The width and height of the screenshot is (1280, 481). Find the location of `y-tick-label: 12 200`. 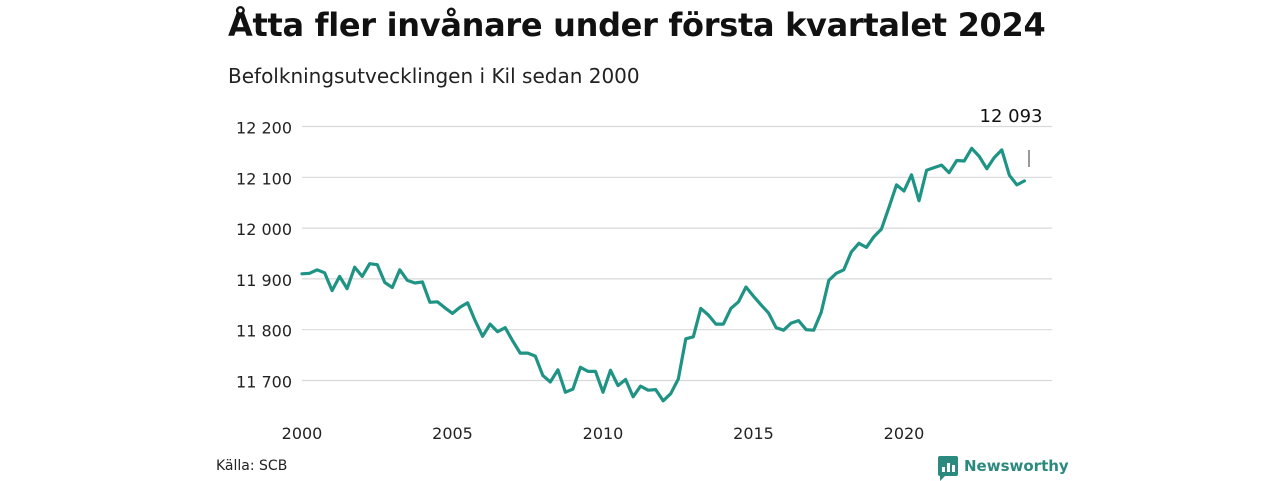

y-tick-label: 12 200 is located at coordinates (264, 128).